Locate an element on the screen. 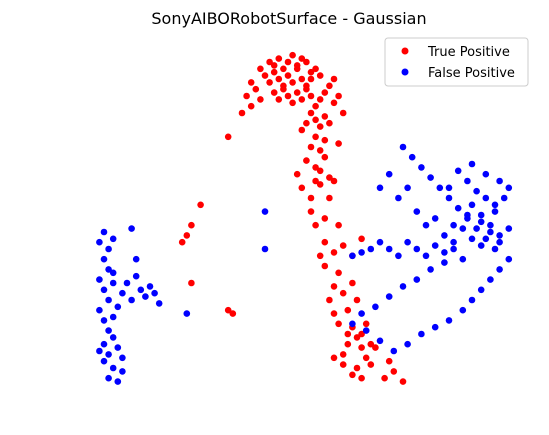  legend-label-true-positive: True Positive is located at coordinates (468, 52).